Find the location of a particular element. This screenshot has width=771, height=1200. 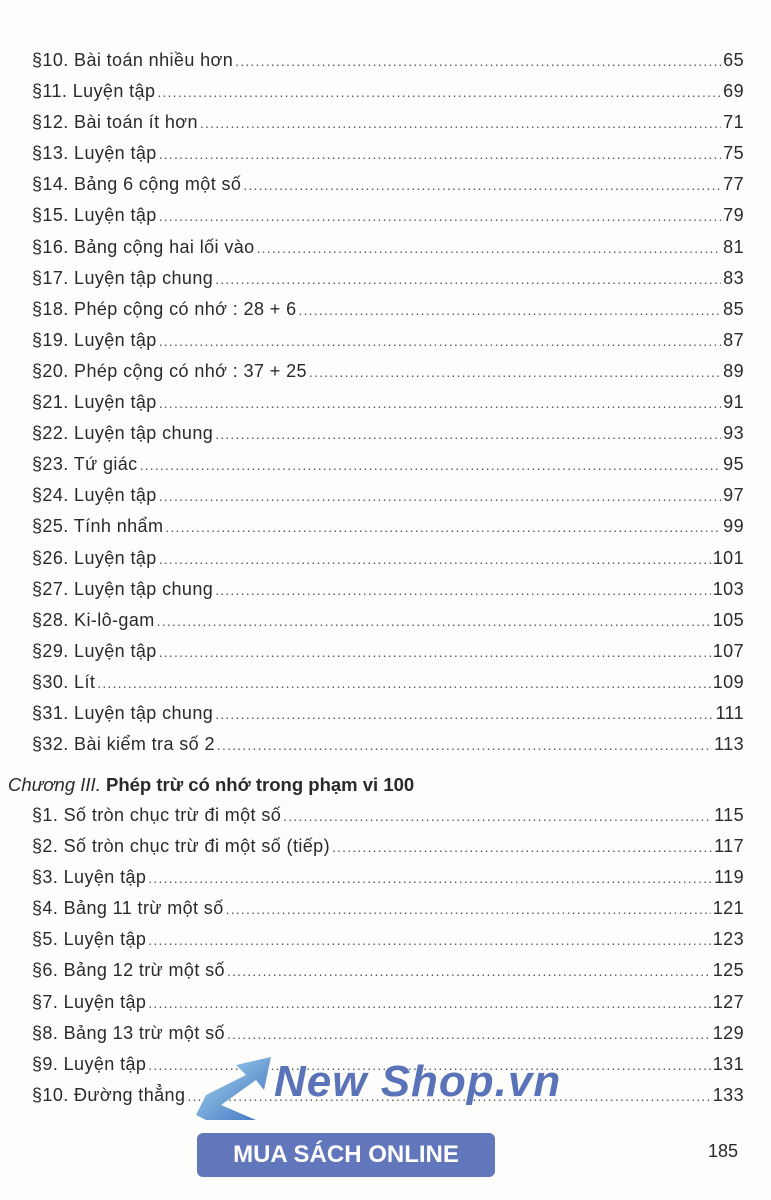

toc-entry: §32. Bài kiểm tra số 2 113 is located at coordinates (388, 749).